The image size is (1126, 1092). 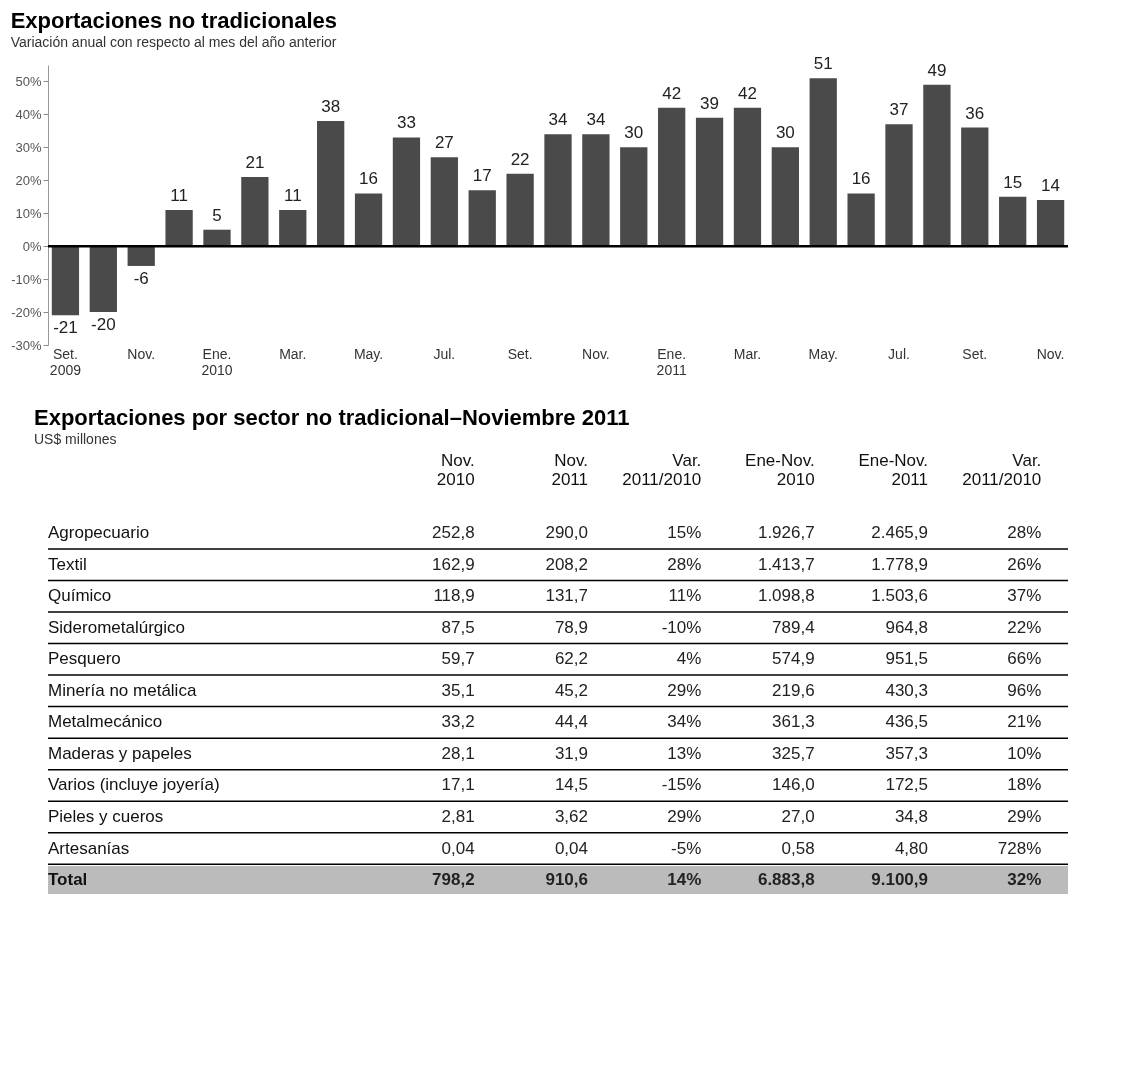 What do you see at coordinates (65, 328) in the screenshot?
I see `data-label: -21` at bounding box center [65, 328].